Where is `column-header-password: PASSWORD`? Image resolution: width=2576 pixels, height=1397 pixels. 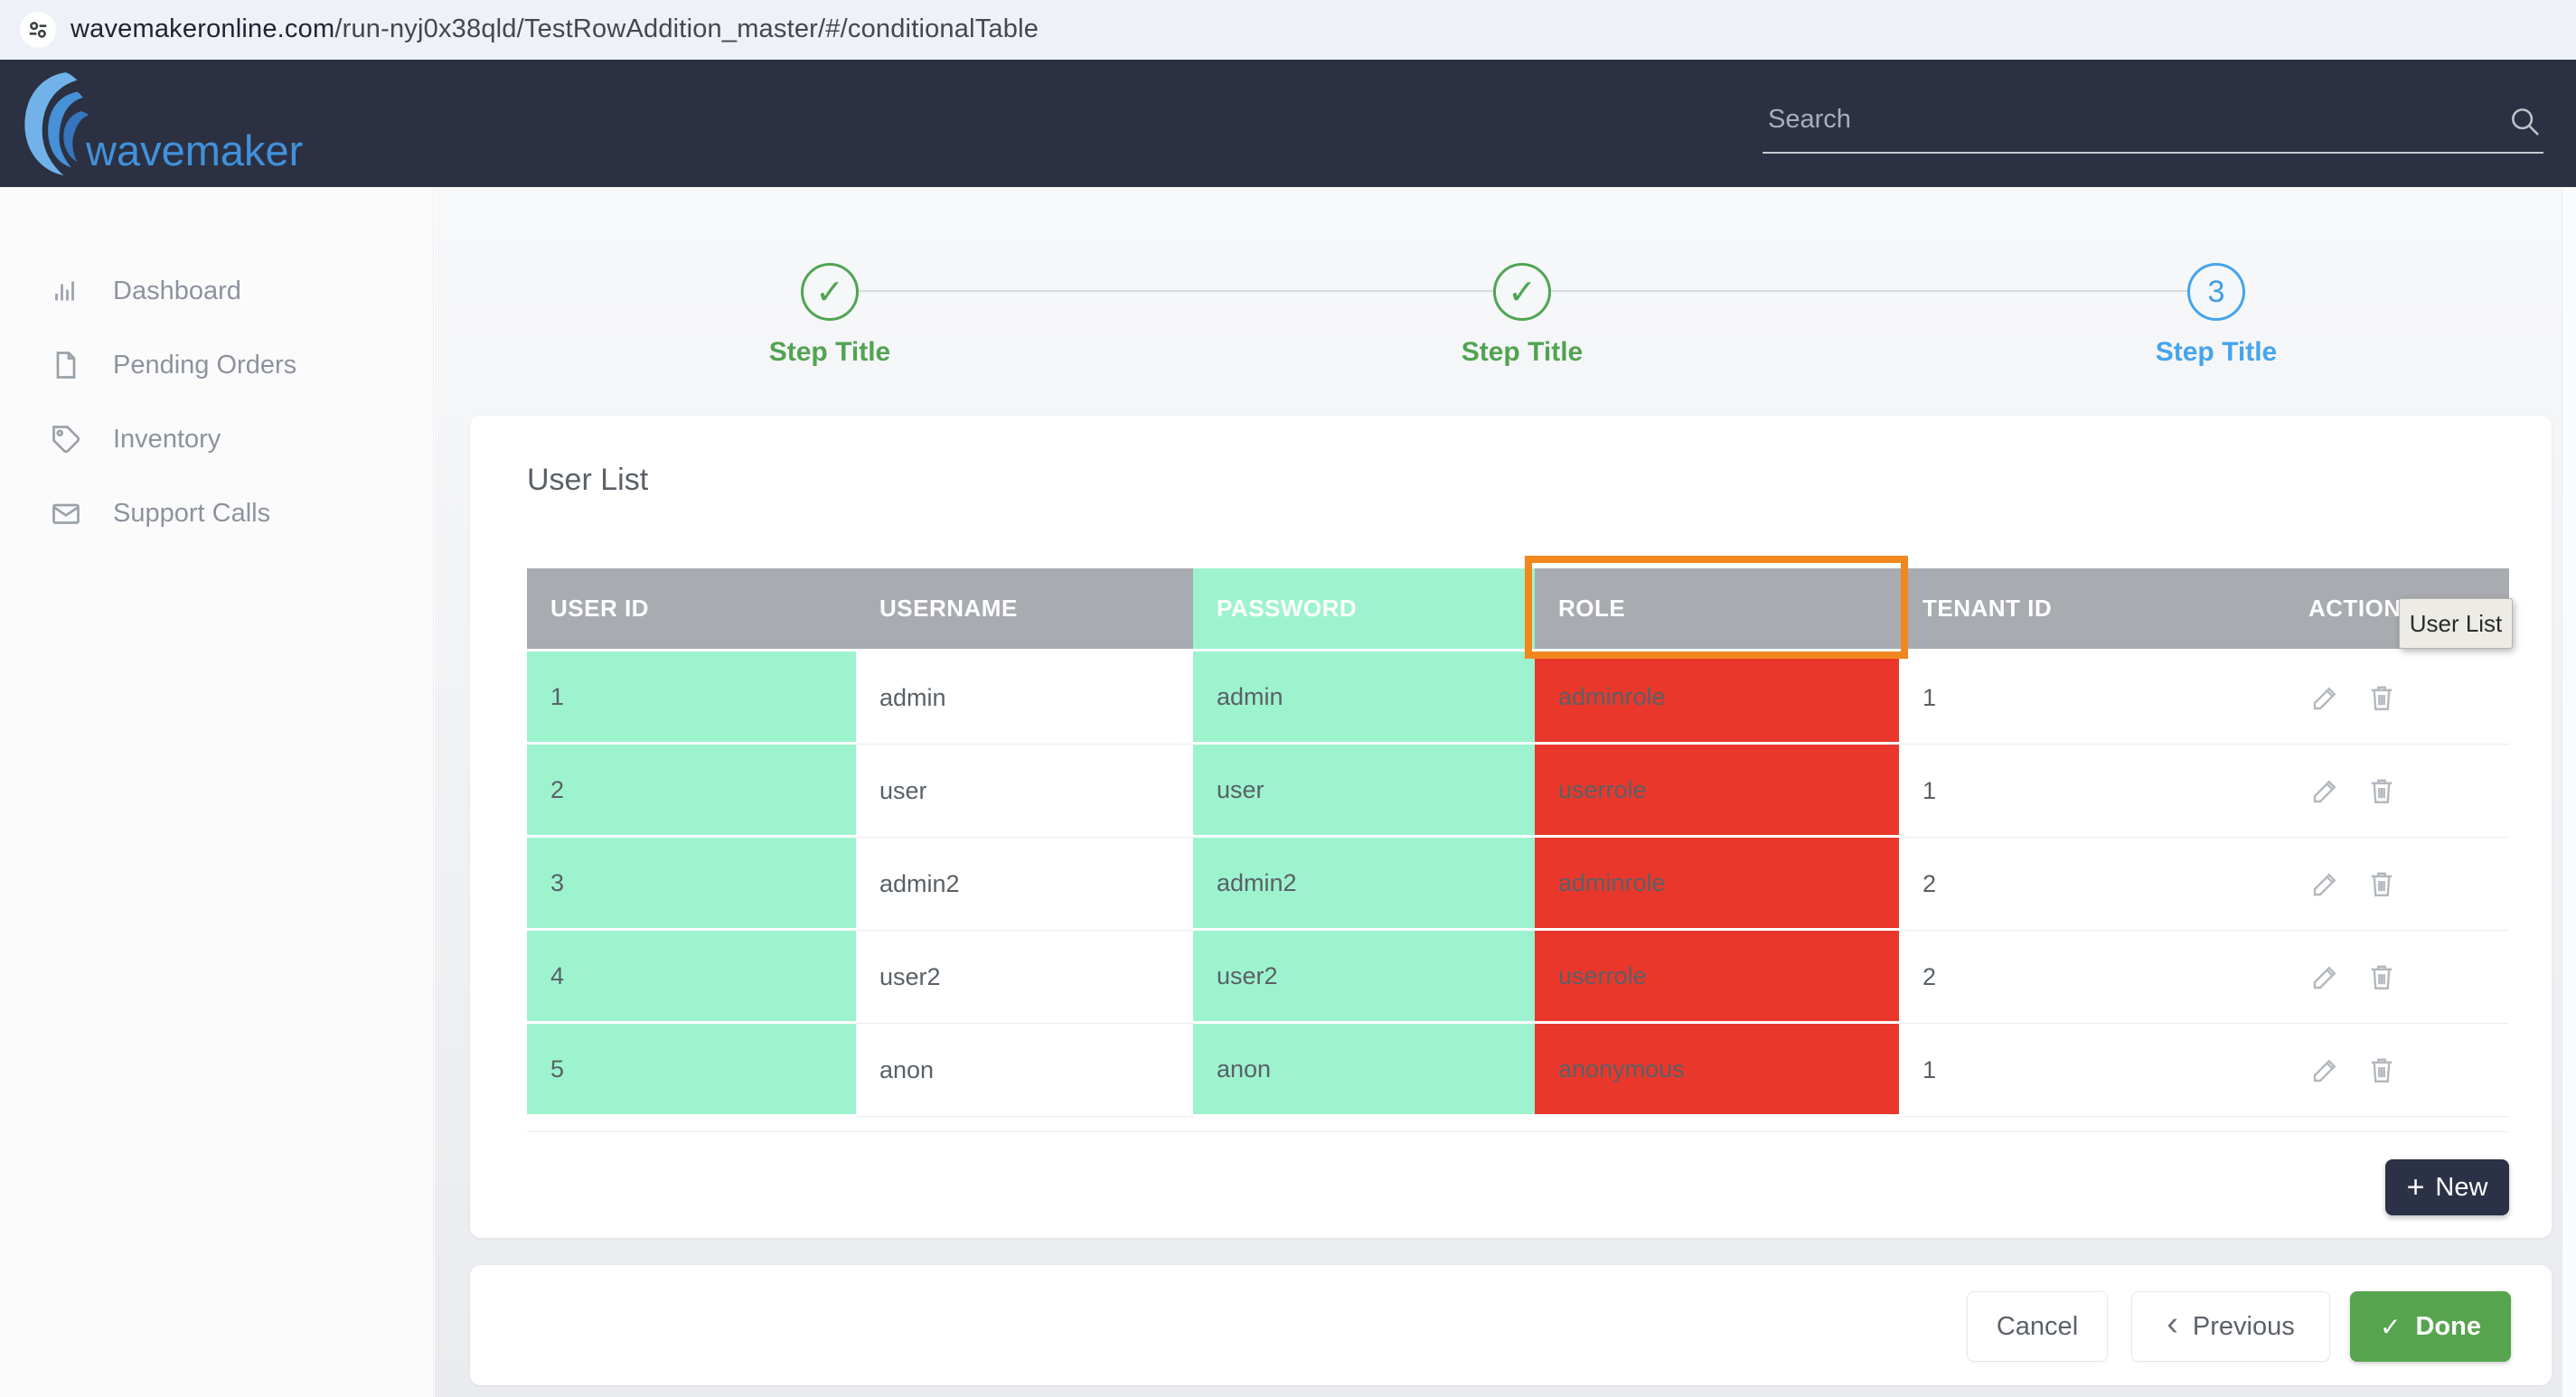 column-header-password: PASSWORD is located at coordinates (1364, 610).